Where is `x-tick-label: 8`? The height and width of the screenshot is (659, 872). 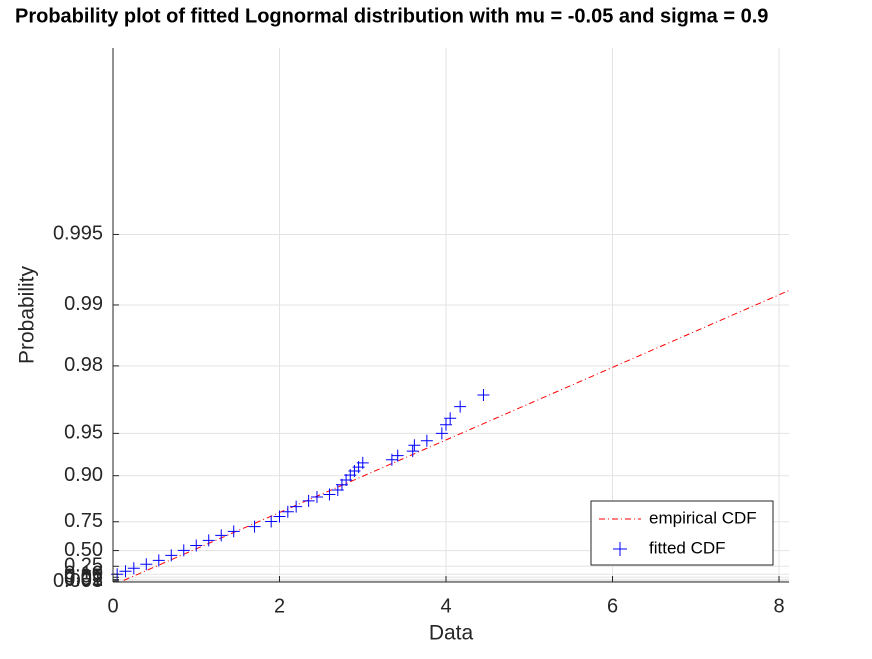
x-tick-label: 8 is located at coordinates (778, 606).